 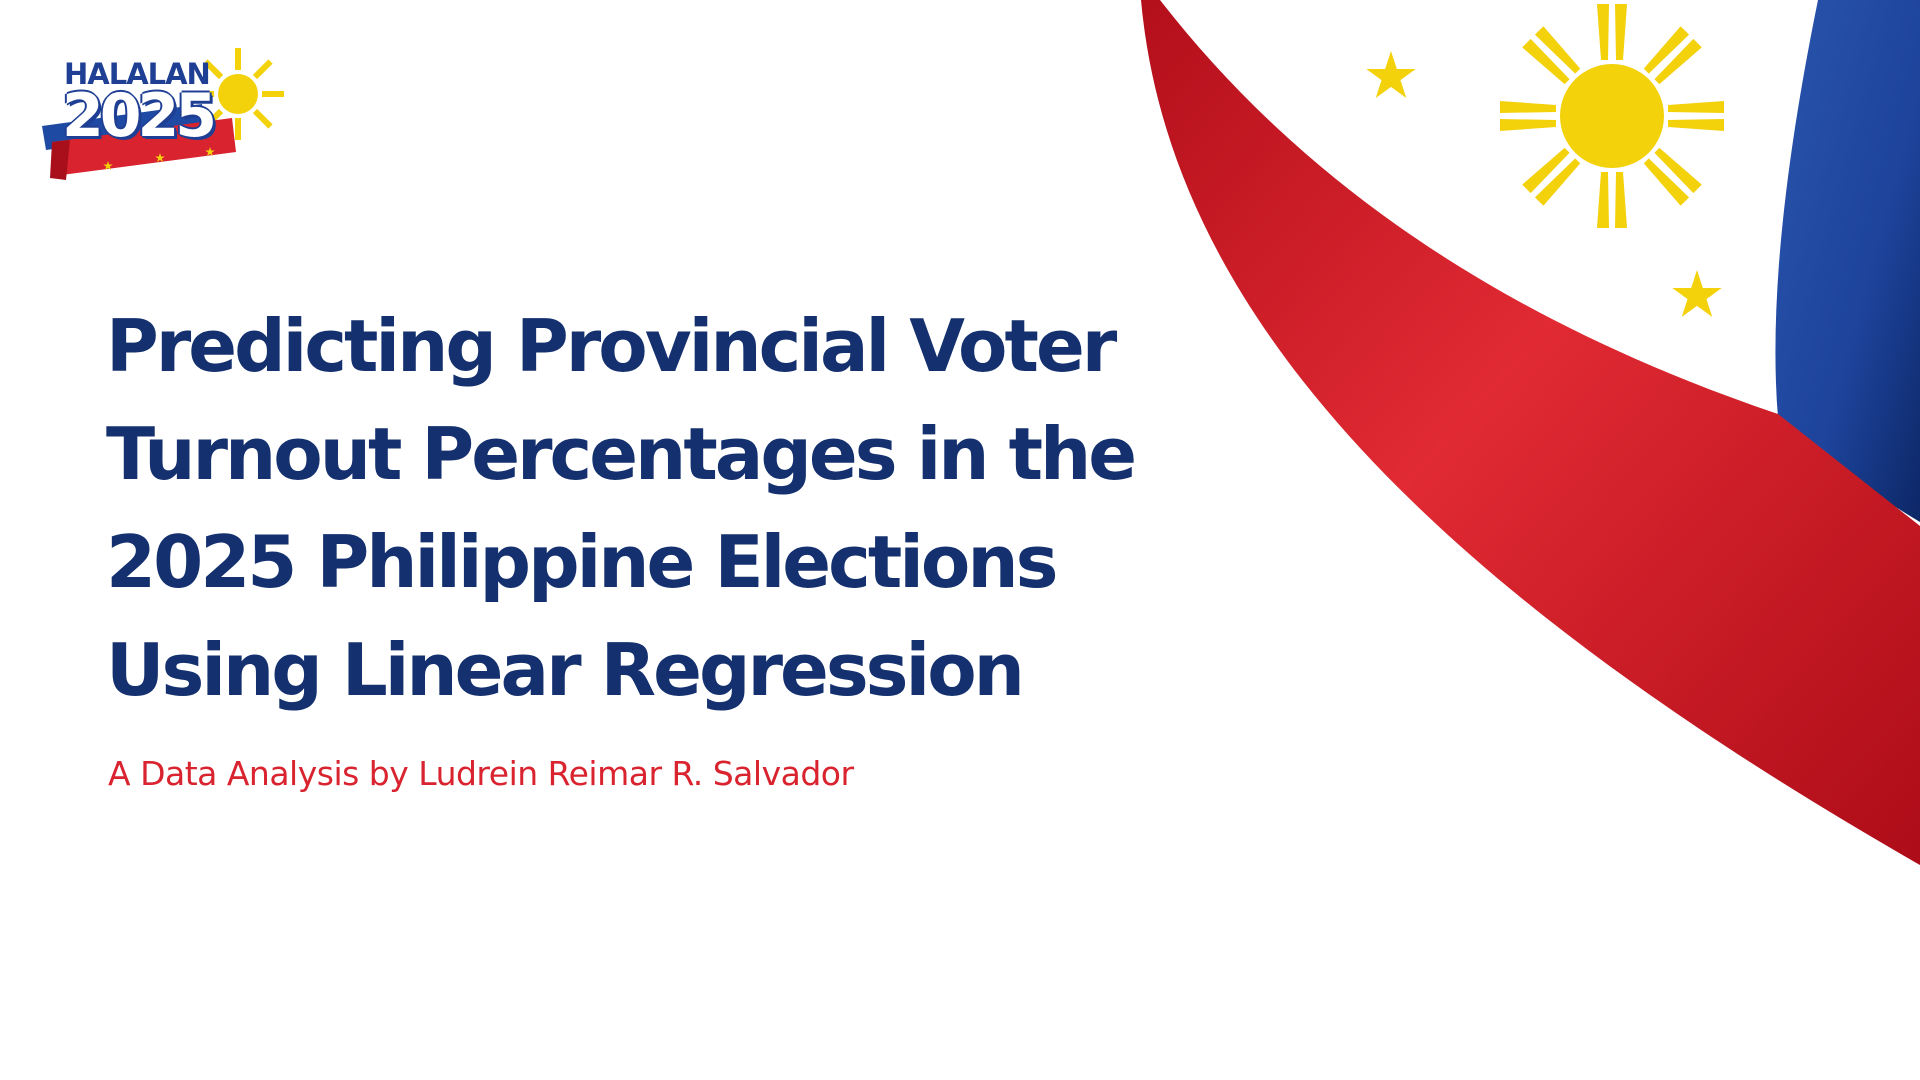 I want to click on logo-ribbon-tail, so click(x=60, y=160).